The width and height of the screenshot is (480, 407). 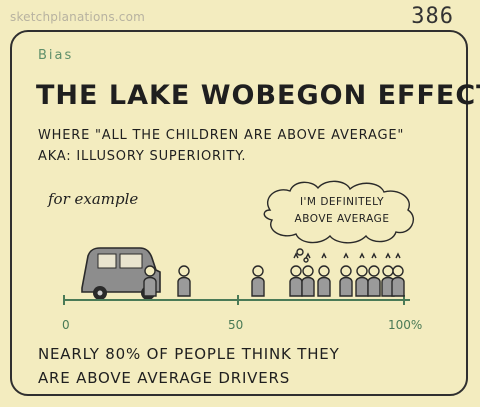 I want to click on thought-text: I'M DEFINITELY ABOVE AVERAGE, so click(x=342, y=211).